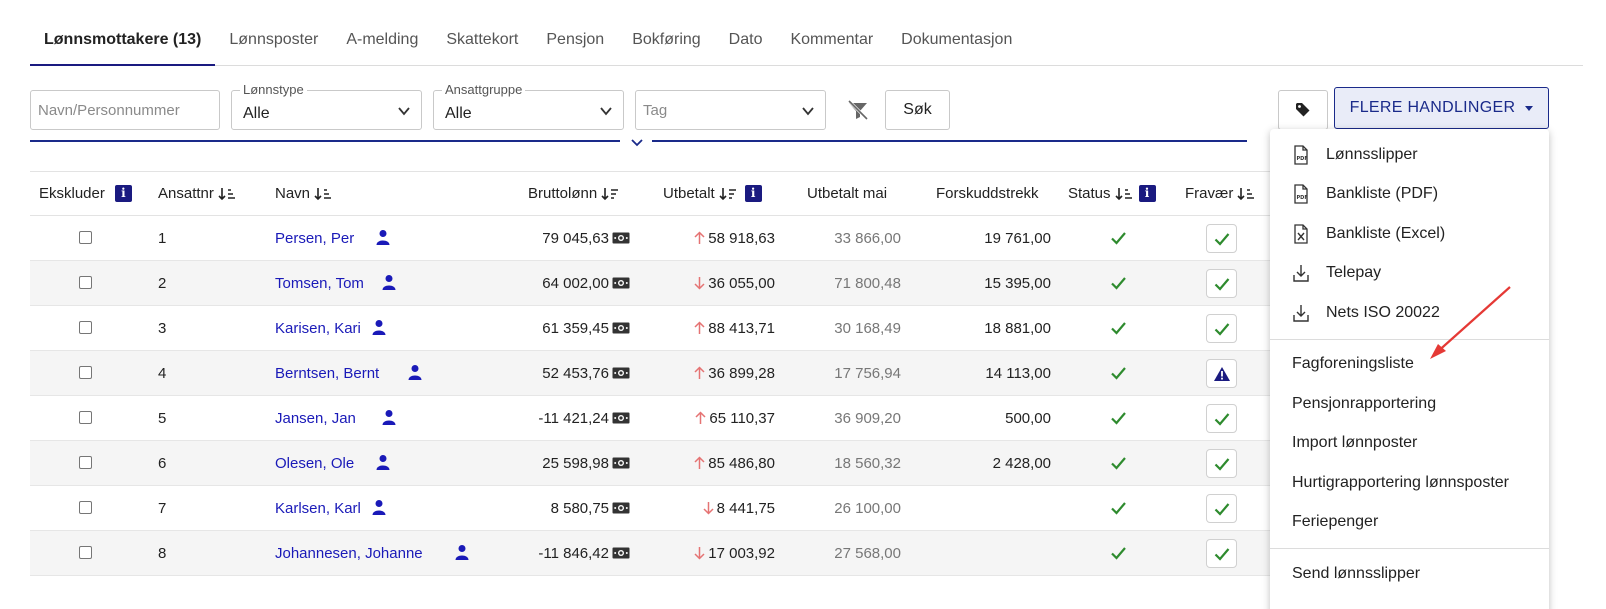 The width and height of the screenshot is (1606, 609). Describe the element at coordinates (1353, 363) in the screenshot. I see `menu-item-fagforeningsliste: Fagforeningsliste` at that location.